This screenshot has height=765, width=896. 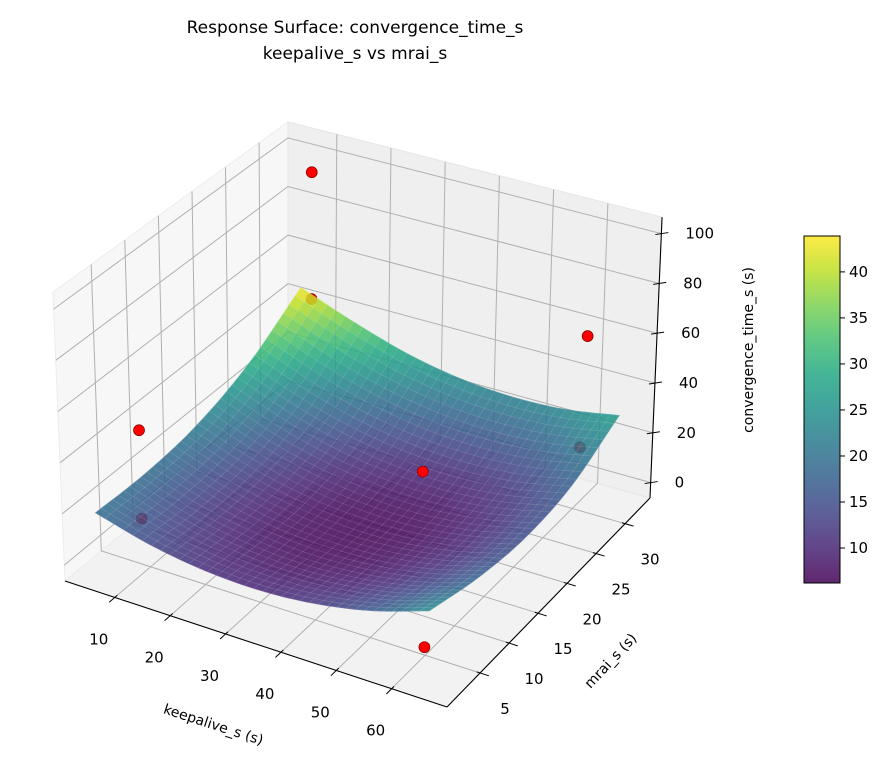 What do you see at coordinates (688, 383) in the screenshot?
I see `z-tick-label: 40` at bounding box center [688, 383].